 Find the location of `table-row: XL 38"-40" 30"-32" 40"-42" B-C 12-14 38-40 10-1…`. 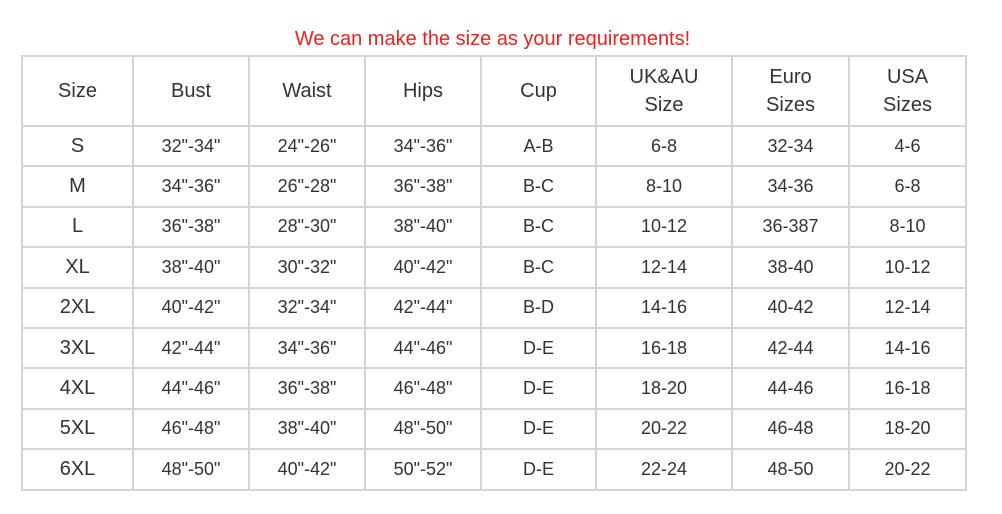

table-row: XL 38"-40" 30"-32" 40"-42" B-C 12-14 38-40 10-1… is located at coordinates (494, 267).